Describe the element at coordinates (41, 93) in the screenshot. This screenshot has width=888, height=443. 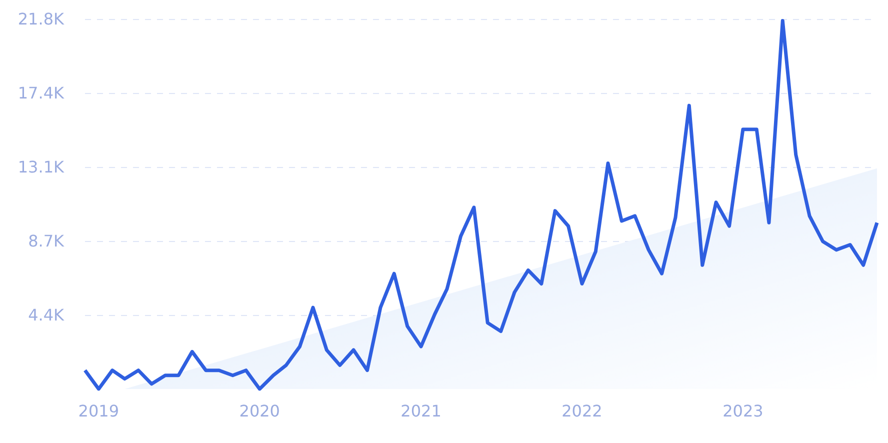
I see `y-tick-label: 17.4K` at that location.